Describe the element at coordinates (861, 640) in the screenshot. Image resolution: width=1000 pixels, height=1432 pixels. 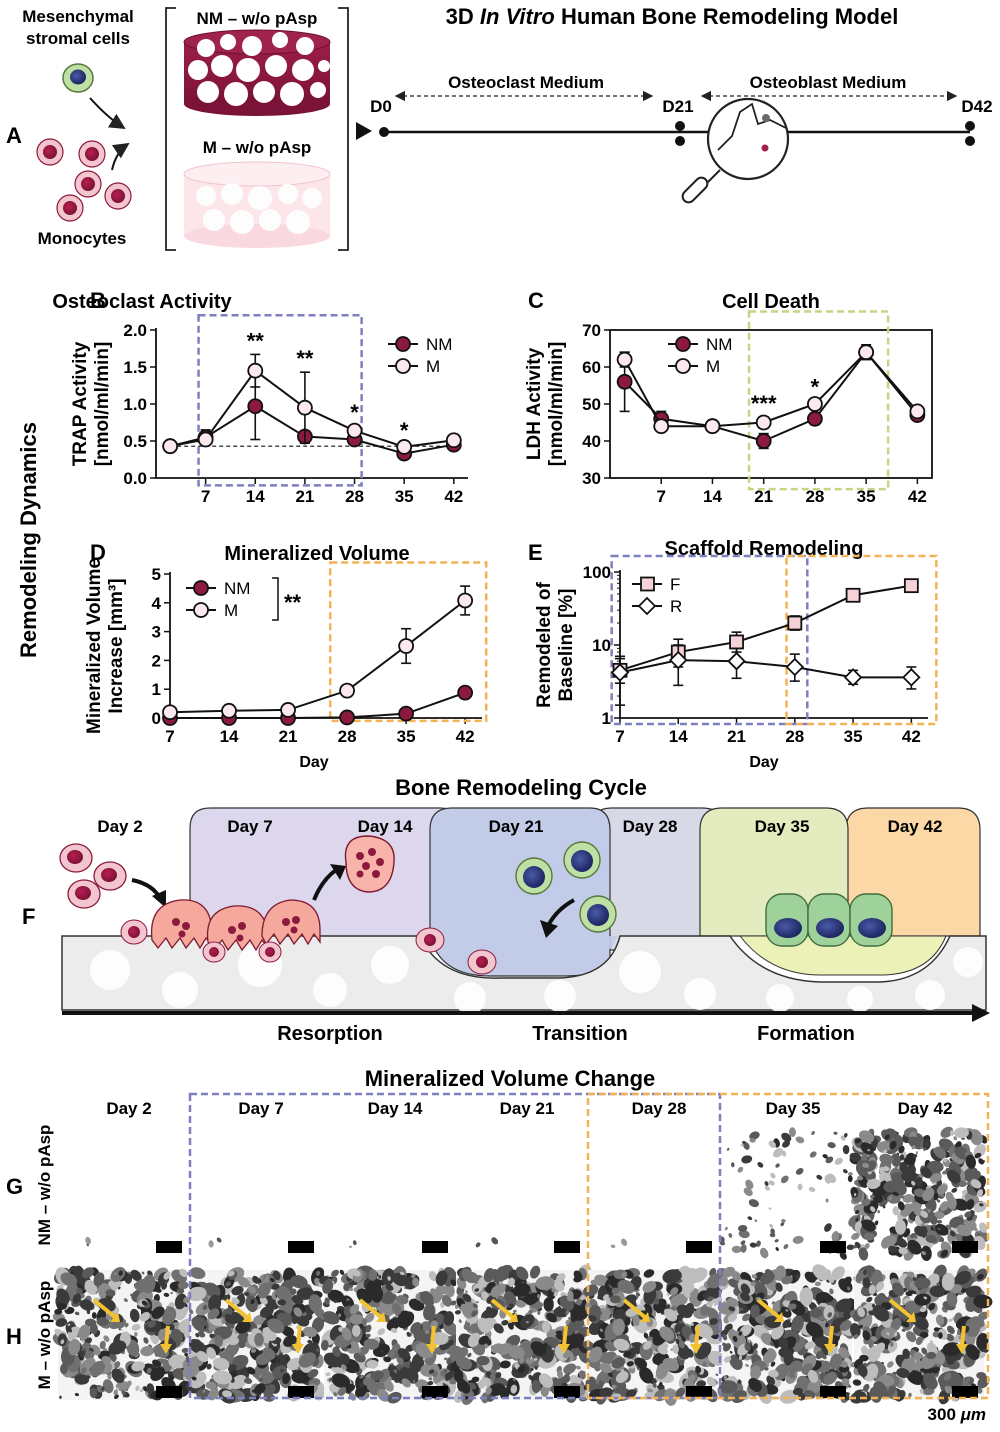
I see `highlight-box` at that location.